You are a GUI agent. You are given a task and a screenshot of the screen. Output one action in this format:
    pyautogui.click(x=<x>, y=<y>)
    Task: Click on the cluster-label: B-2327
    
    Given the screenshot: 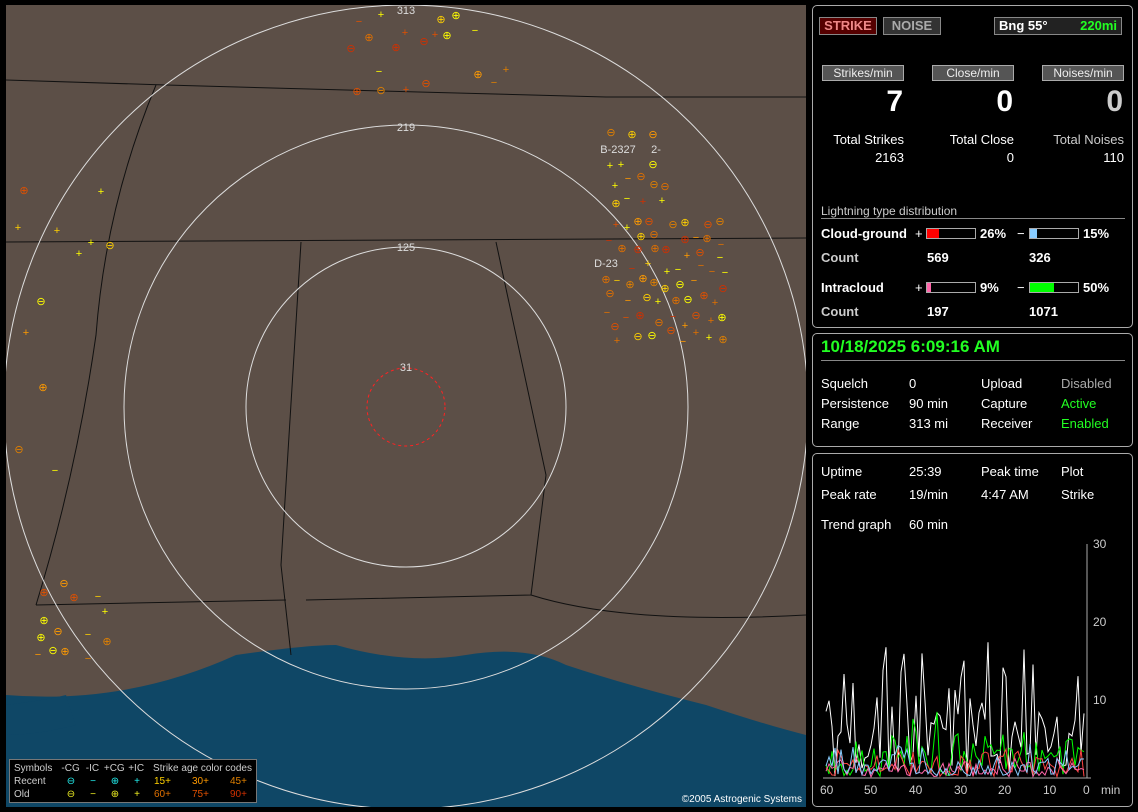 What is the action you would take?
    pyautogui.click(x=617, y=150)
    